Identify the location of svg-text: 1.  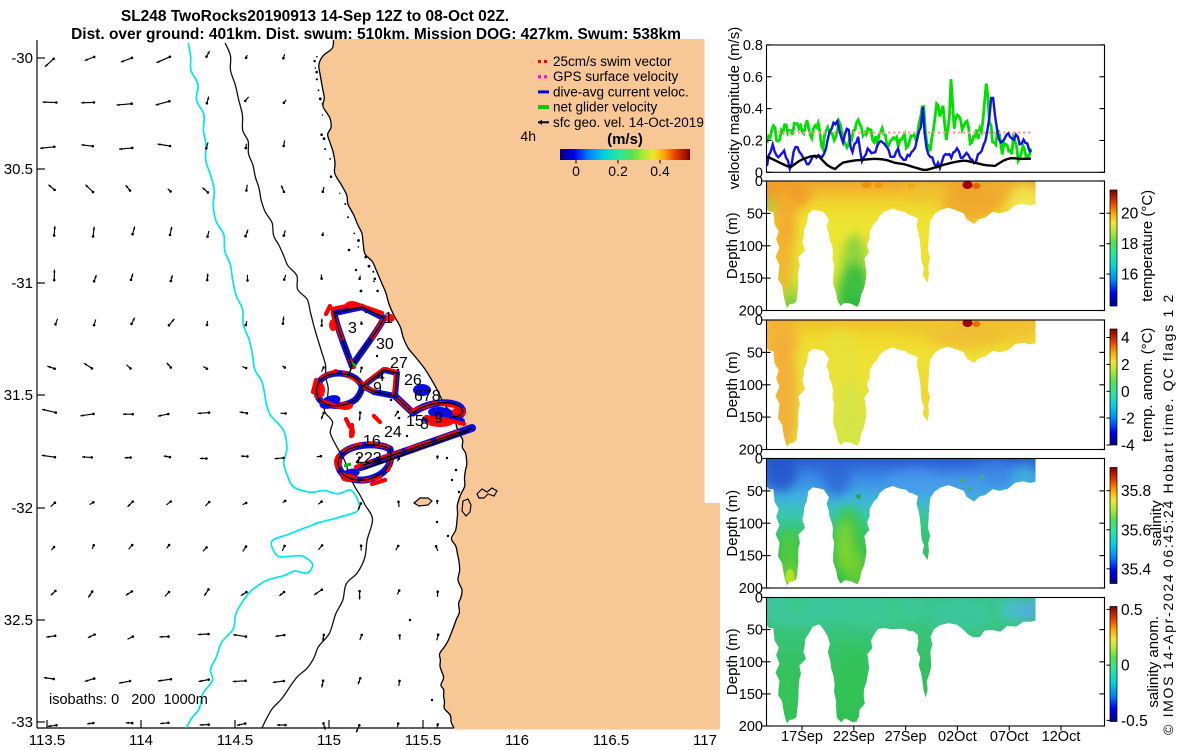
(388, 318).